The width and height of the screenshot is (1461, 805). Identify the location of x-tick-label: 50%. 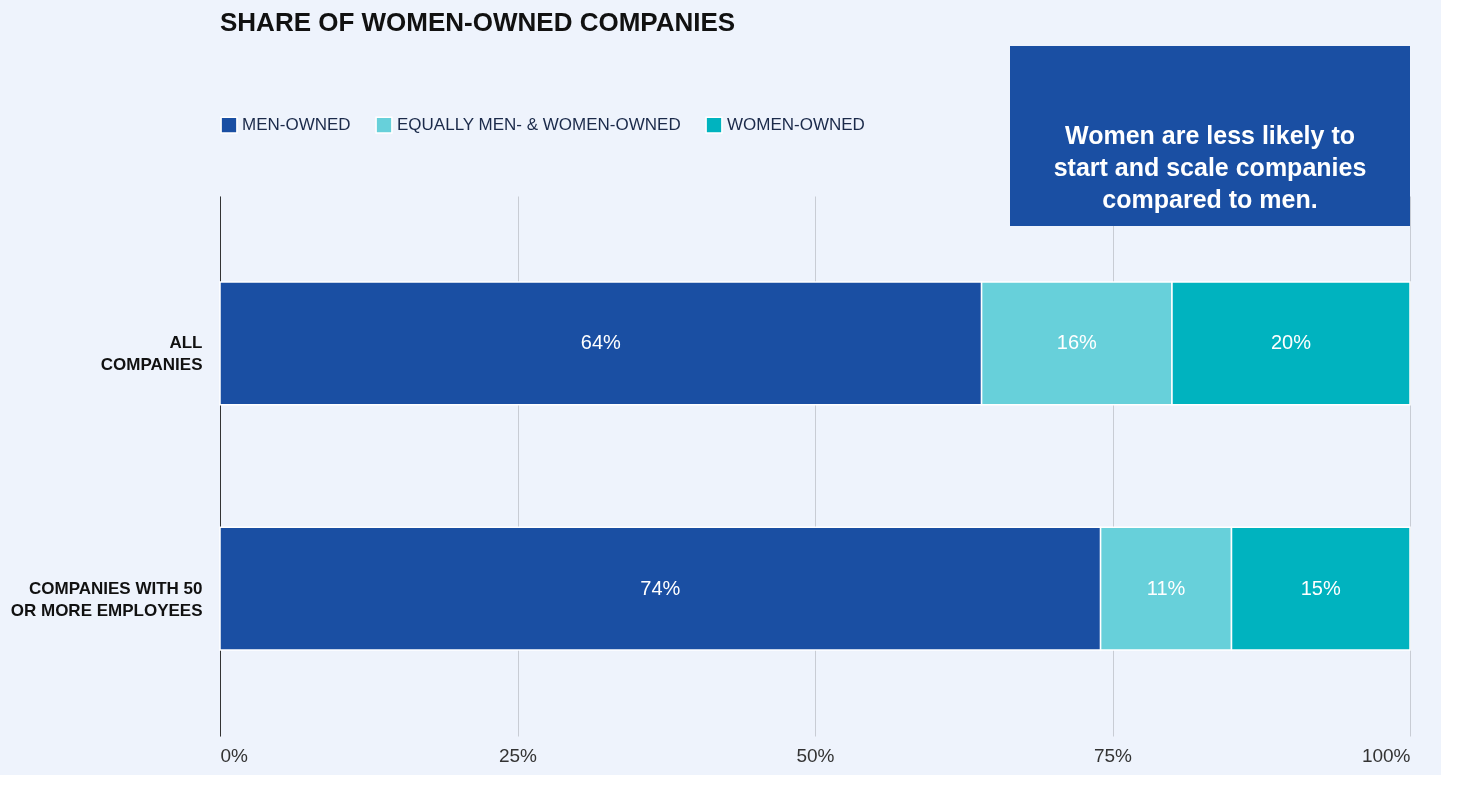
(815, 755).